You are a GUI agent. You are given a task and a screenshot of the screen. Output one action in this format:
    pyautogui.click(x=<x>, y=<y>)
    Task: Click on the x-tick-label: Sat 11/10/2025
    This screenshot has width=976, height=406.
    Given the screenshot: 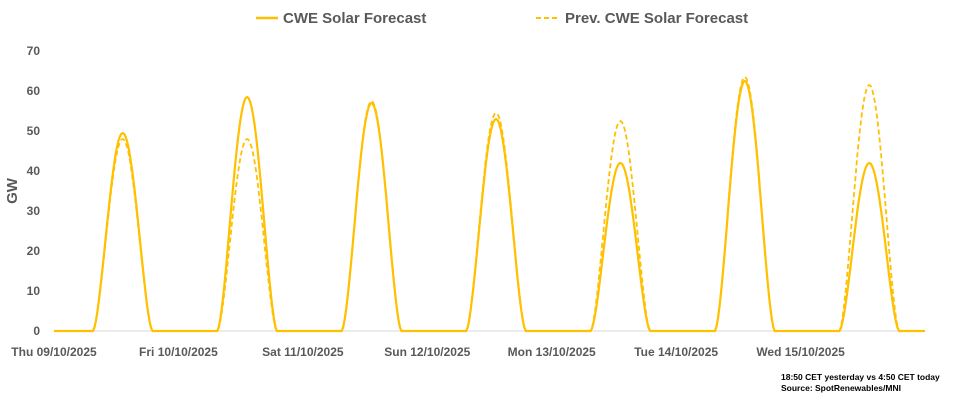 What is the action you would take?
    pyautogui.click(x=303, y=352)
    